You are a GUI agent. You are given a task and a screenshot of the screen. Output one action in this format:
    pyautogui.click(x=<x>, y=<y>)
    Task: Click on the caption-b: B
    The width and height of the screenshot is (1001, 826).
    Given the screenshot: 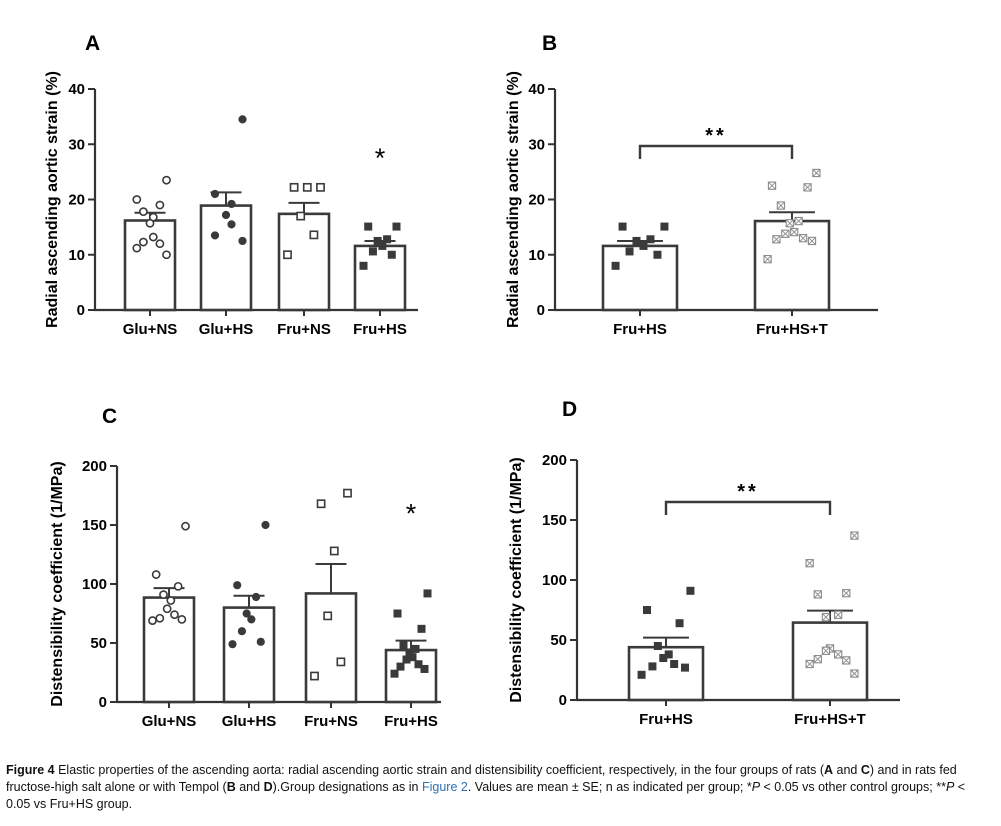 What is the action you would take?
    pyautogui.click(x=231, y=787)
    